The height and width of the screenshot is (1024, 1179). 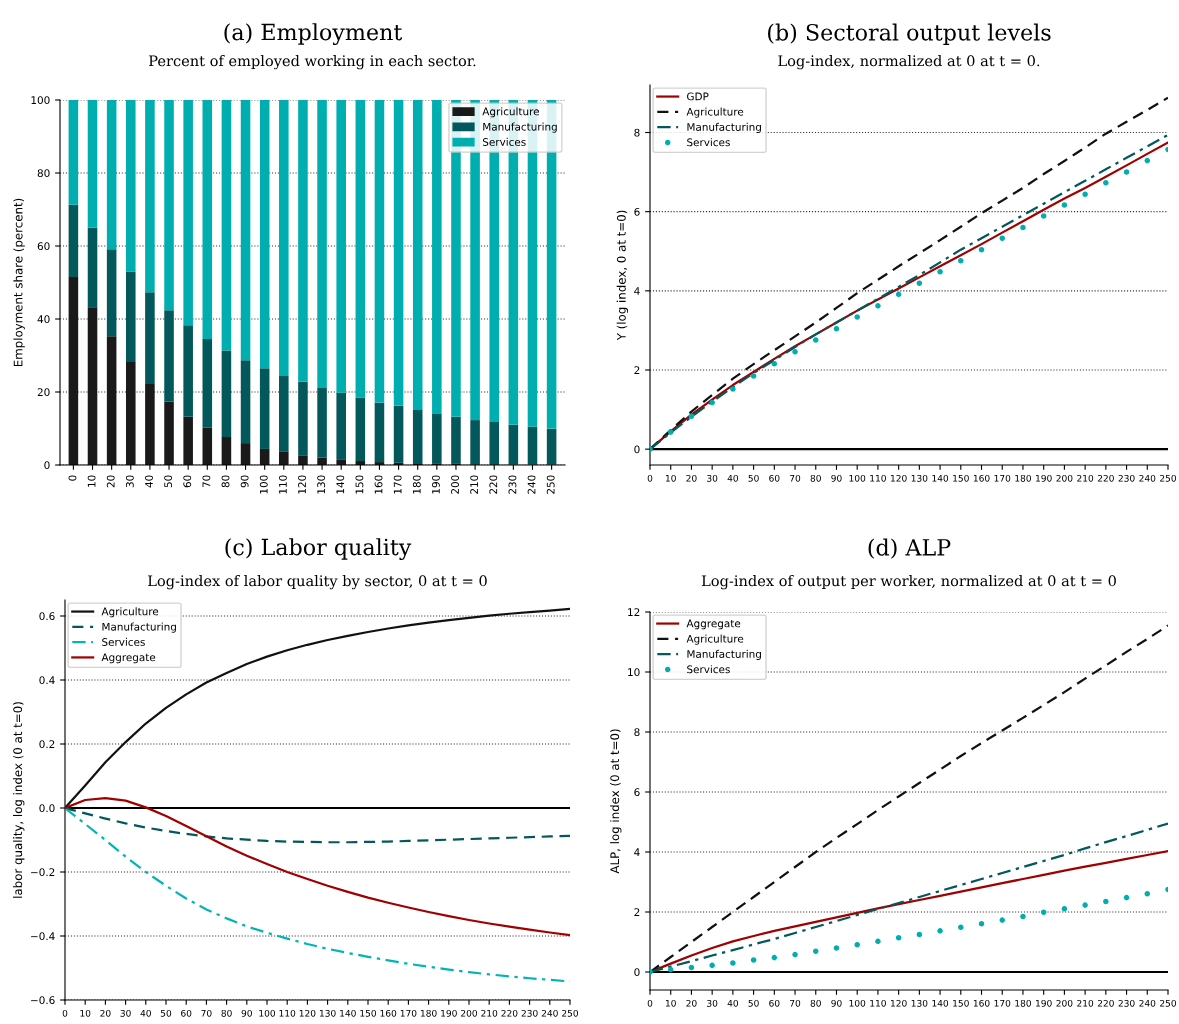 I want to click on y-tick-label: −0.6, so click(x=43, y=1000).